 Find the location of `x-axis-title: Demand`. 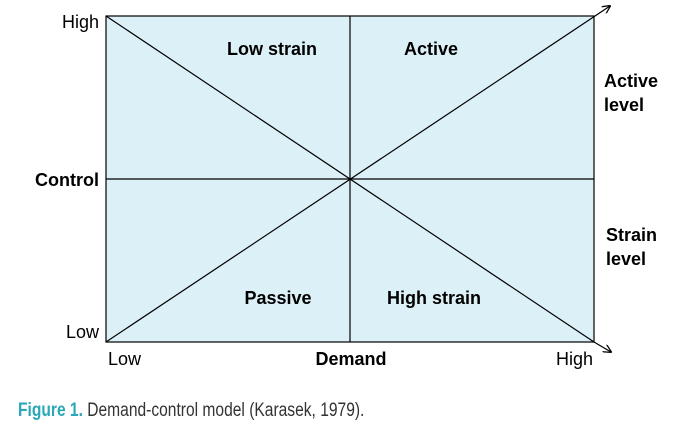

x-axis-title: Demand is located at coordinates (350, 359).